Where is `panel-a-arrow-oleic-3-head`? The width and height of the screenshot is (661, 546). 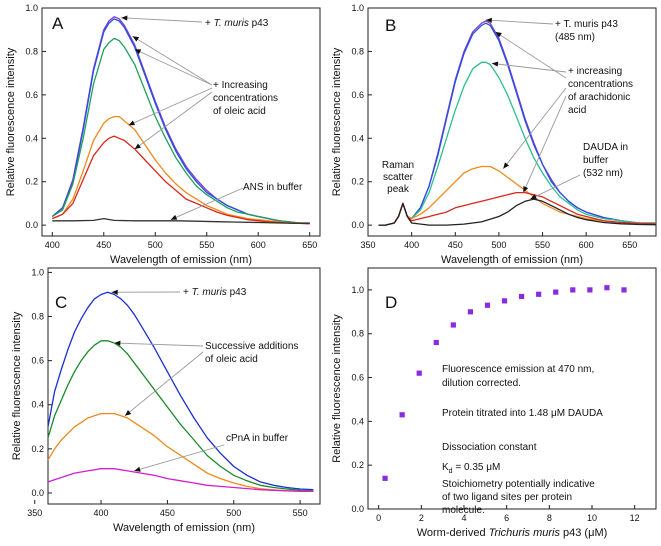 panel-a-arrow-oleic-3-head is located at coordinates (132, 123).